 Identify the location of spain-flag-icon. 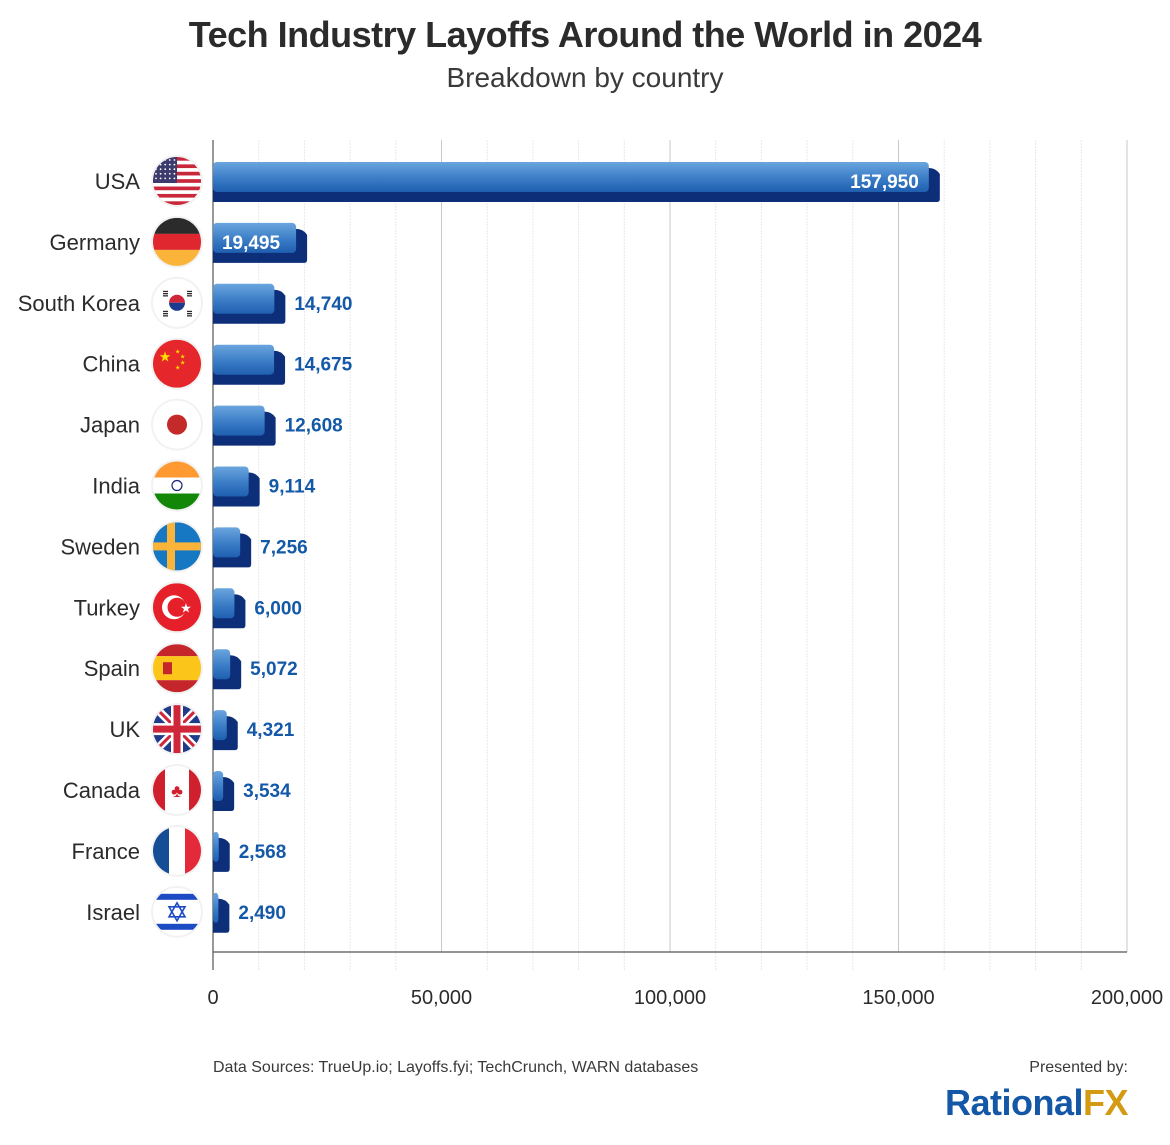
(177, 668).